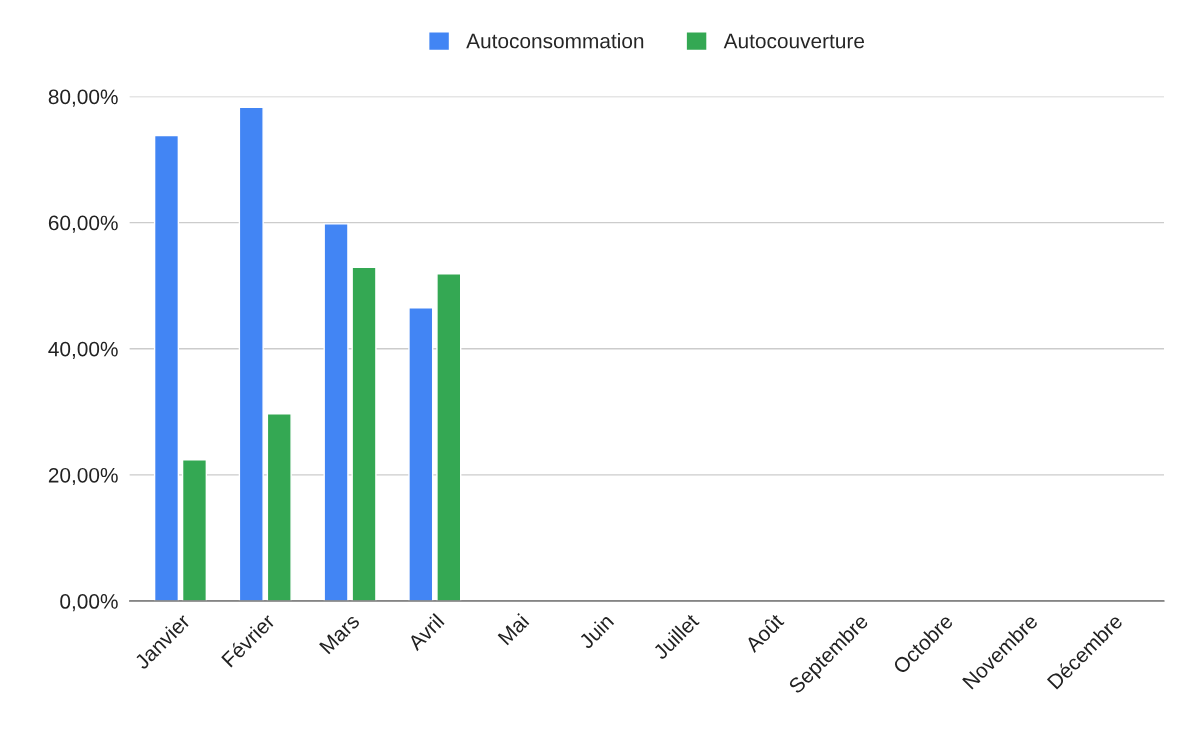 Image resolution: width=1200 pixels, height=742 pixels. Describe the element at coordinates (89, 603) in the screenshot. I see `y-tick-label: 0,00%` at that location.